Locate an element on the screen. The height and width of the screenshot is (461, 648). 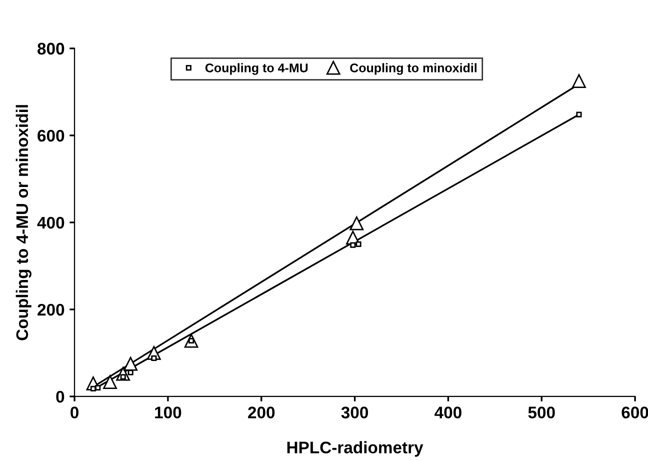
x-tick-label: 200 is located at coordinates (261, 412).